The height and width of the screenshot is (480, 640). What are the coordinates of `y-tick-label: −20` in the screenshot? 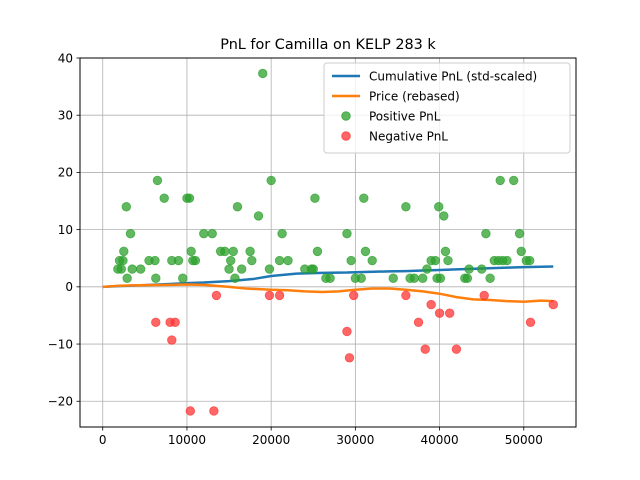 It's located at (60, 402).